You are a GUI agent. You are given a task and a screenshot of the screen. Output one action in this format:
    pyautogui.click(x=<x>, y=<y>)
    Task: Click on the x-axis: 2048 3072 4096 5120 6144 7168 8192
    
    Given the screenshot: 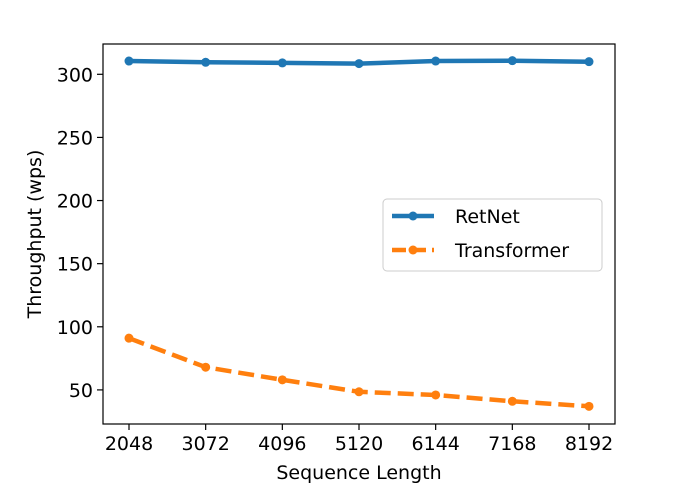 What is the action you would take?
    pyautogui.click(x=359, y=439)
    